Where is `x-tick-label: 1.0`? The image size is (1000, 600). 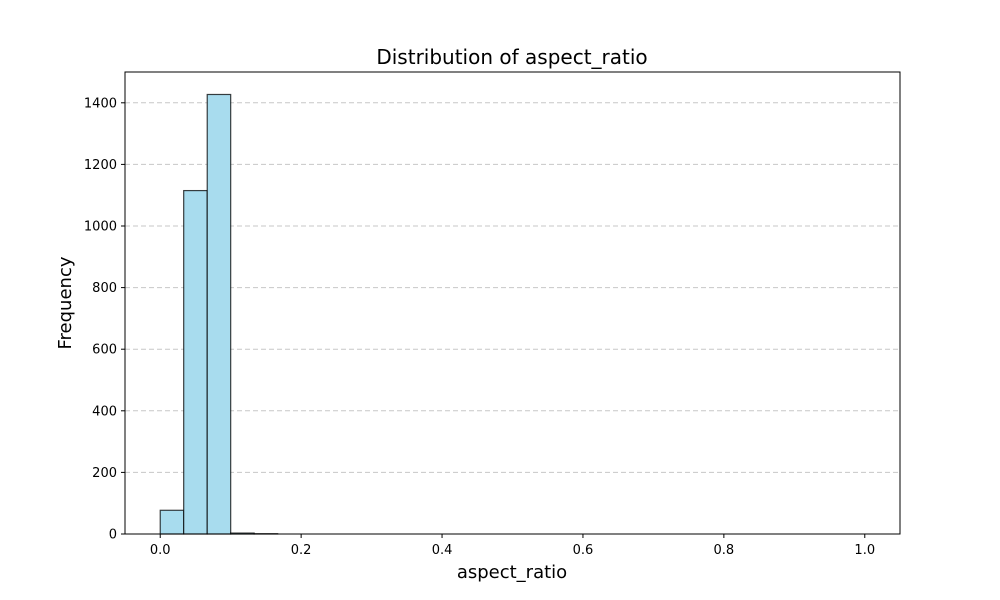
x-tick-label: 1.0 is located at coordinates (864, 550).